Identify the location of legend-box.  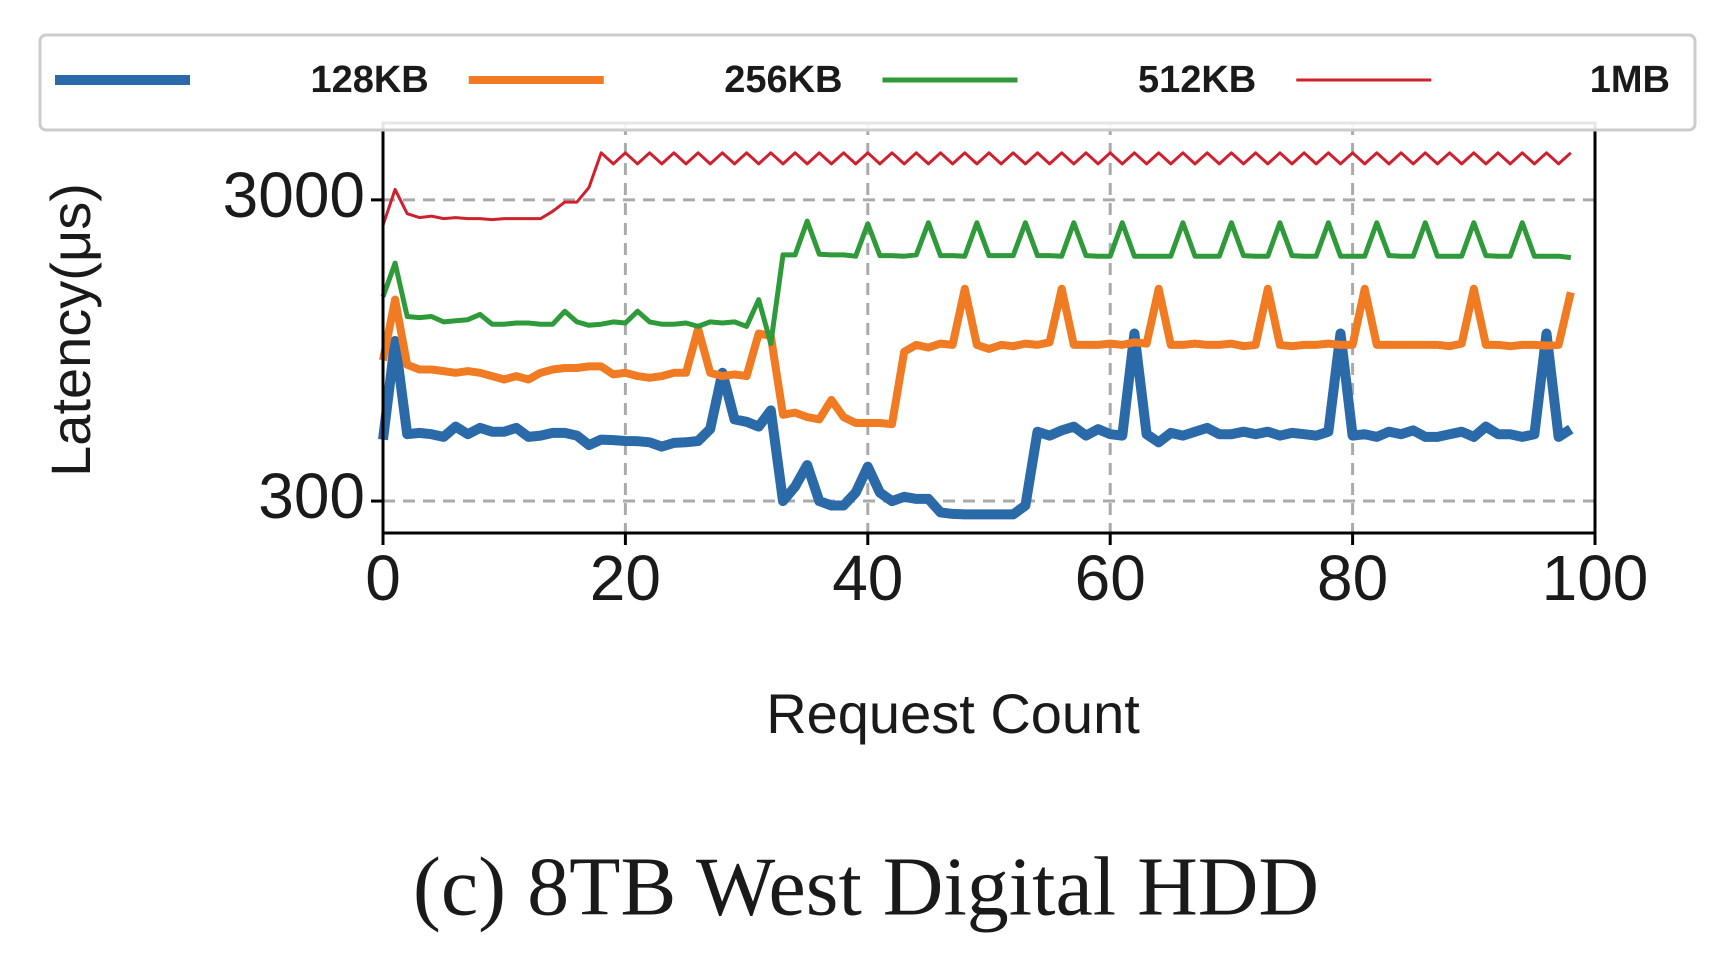
(867, 82).